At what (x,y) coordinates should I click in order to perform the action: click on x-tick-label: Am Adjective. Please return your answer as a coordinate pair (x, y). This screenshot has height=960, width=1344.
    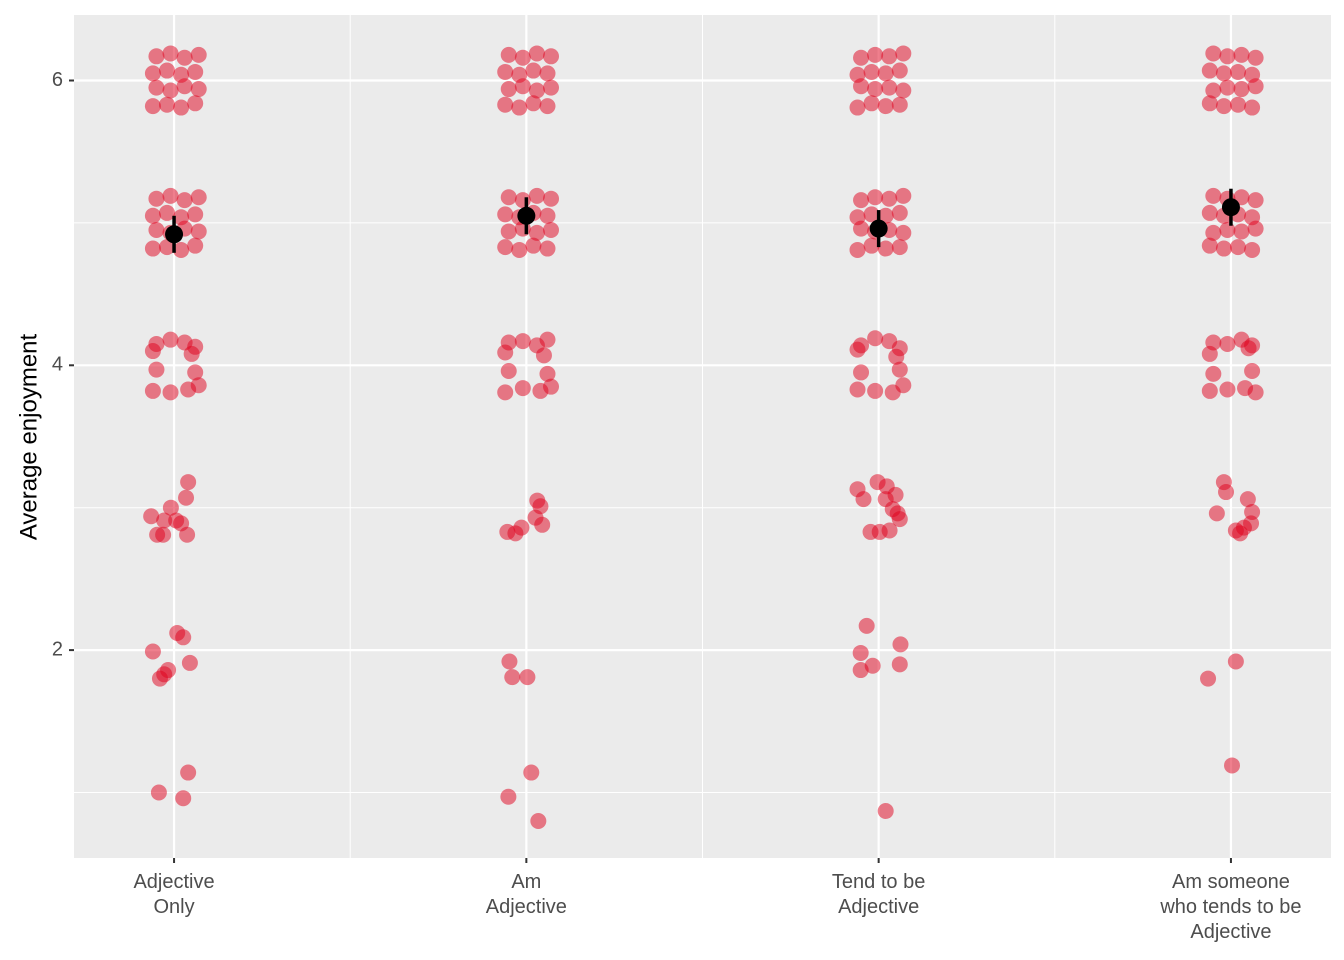
    Looking at the image, I should click on (526, 894).